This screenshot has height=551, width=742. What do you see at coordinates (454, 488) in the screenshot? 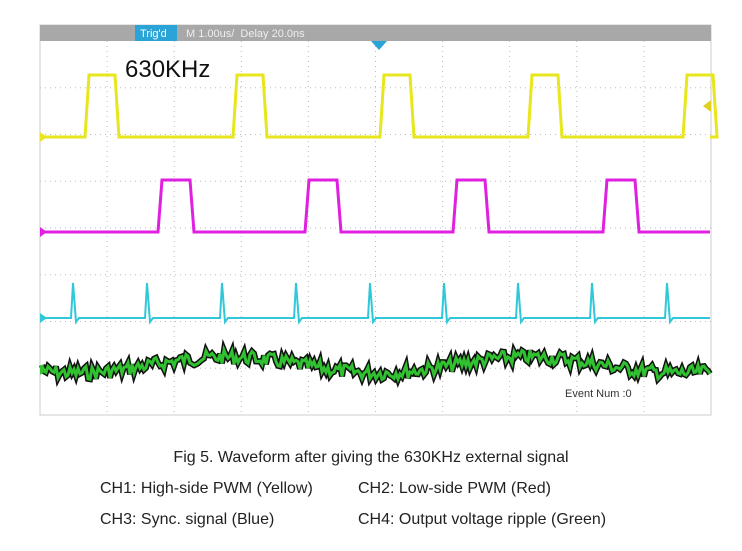
I see `channel-legend: CH2: Low-side PWM (Red)` at bounding box center [454, 488].